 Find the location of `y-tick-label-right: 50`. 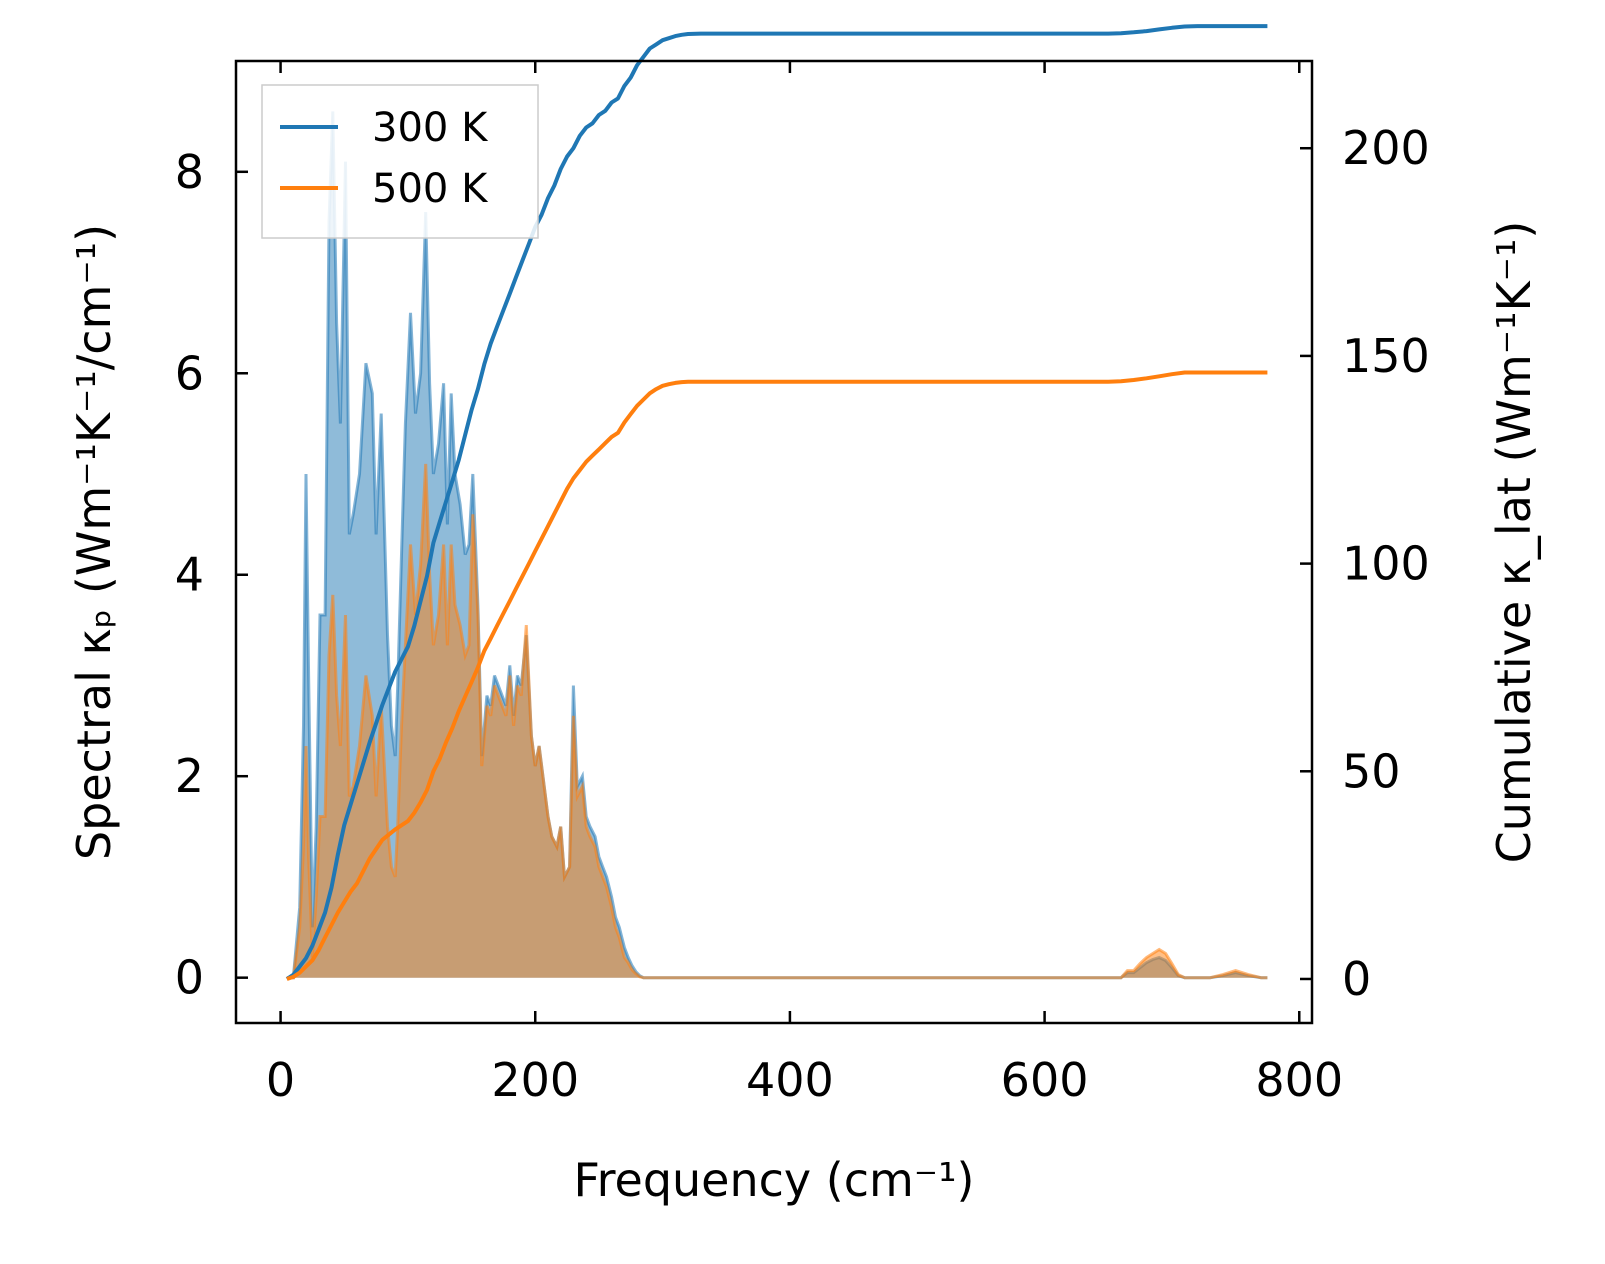

y-tick-label-right: 50 is located at coordinates (1371, 771).